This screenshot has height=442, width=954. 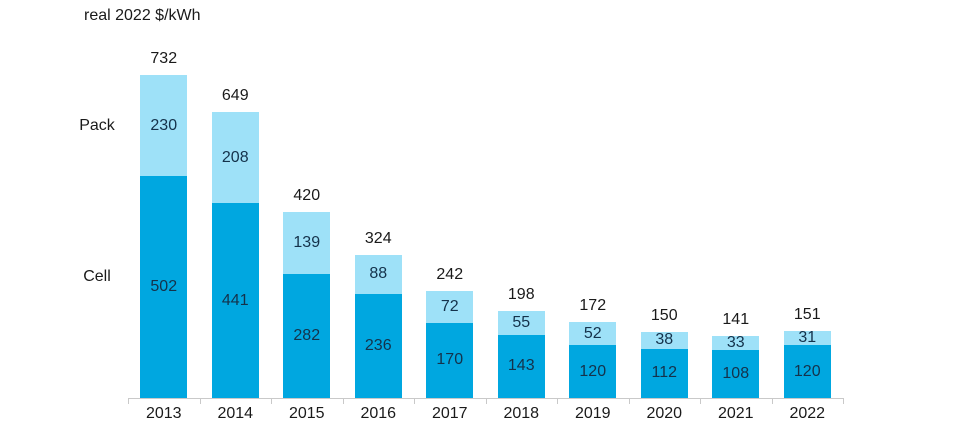 What do you see at coordinates (664, 413) in the screenshot?
I see `x-tick-label-2020: 2020` at bounding box center [664, 413].